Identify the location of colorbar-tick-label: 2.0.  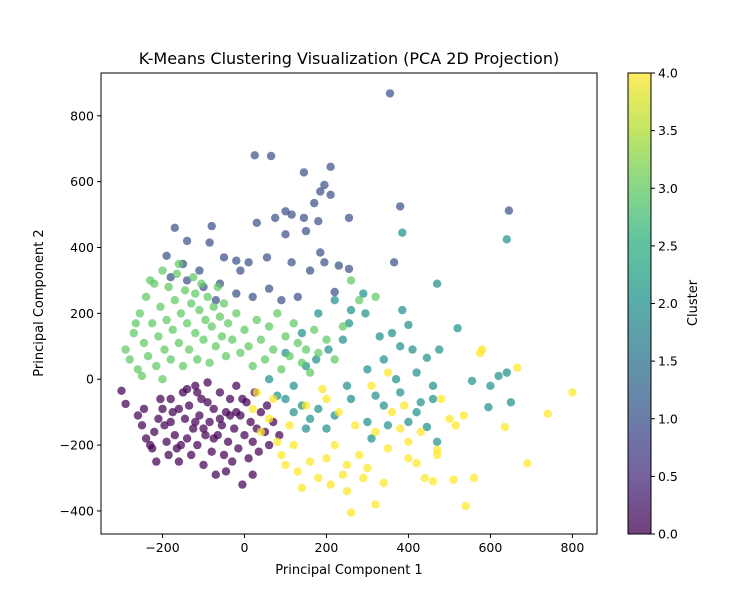
(668, 303).